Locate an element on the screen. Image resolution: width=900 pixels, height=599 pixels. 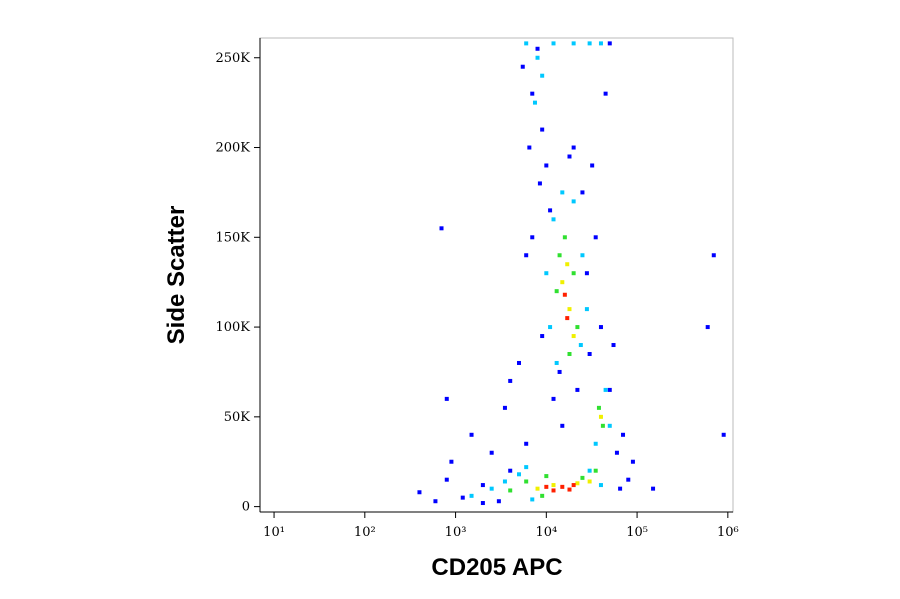
y-tick-label: 0 is located at coordinates (246, 507).